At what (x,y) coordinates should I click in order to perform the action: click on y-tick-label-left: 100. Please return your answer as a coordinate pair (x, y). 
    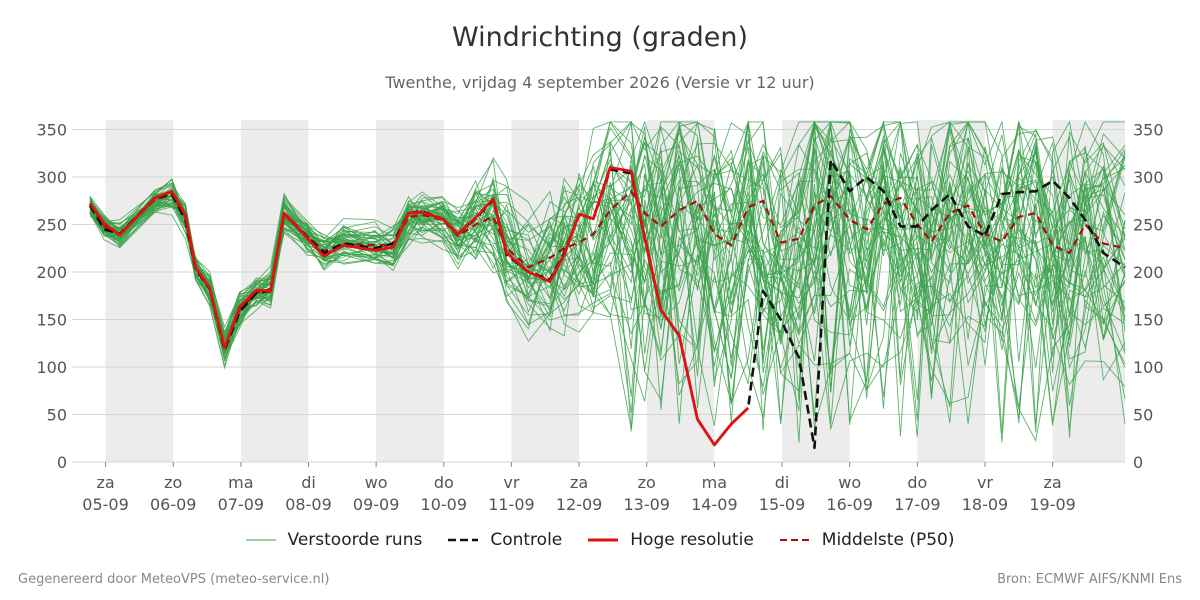
    Looking at the image, I should click on (51, 367).